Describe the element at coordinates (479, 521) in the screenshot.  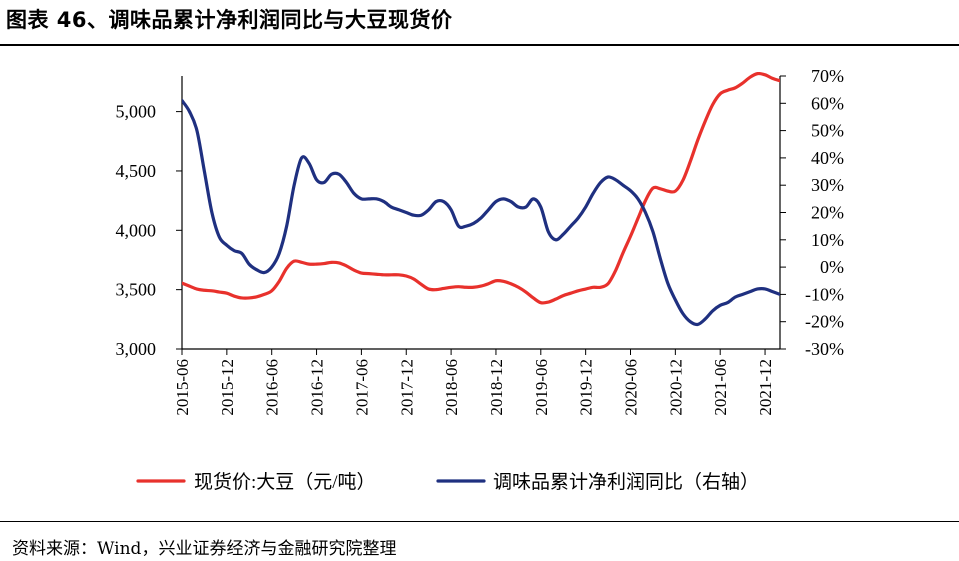
I see `footer-rule` at that location.